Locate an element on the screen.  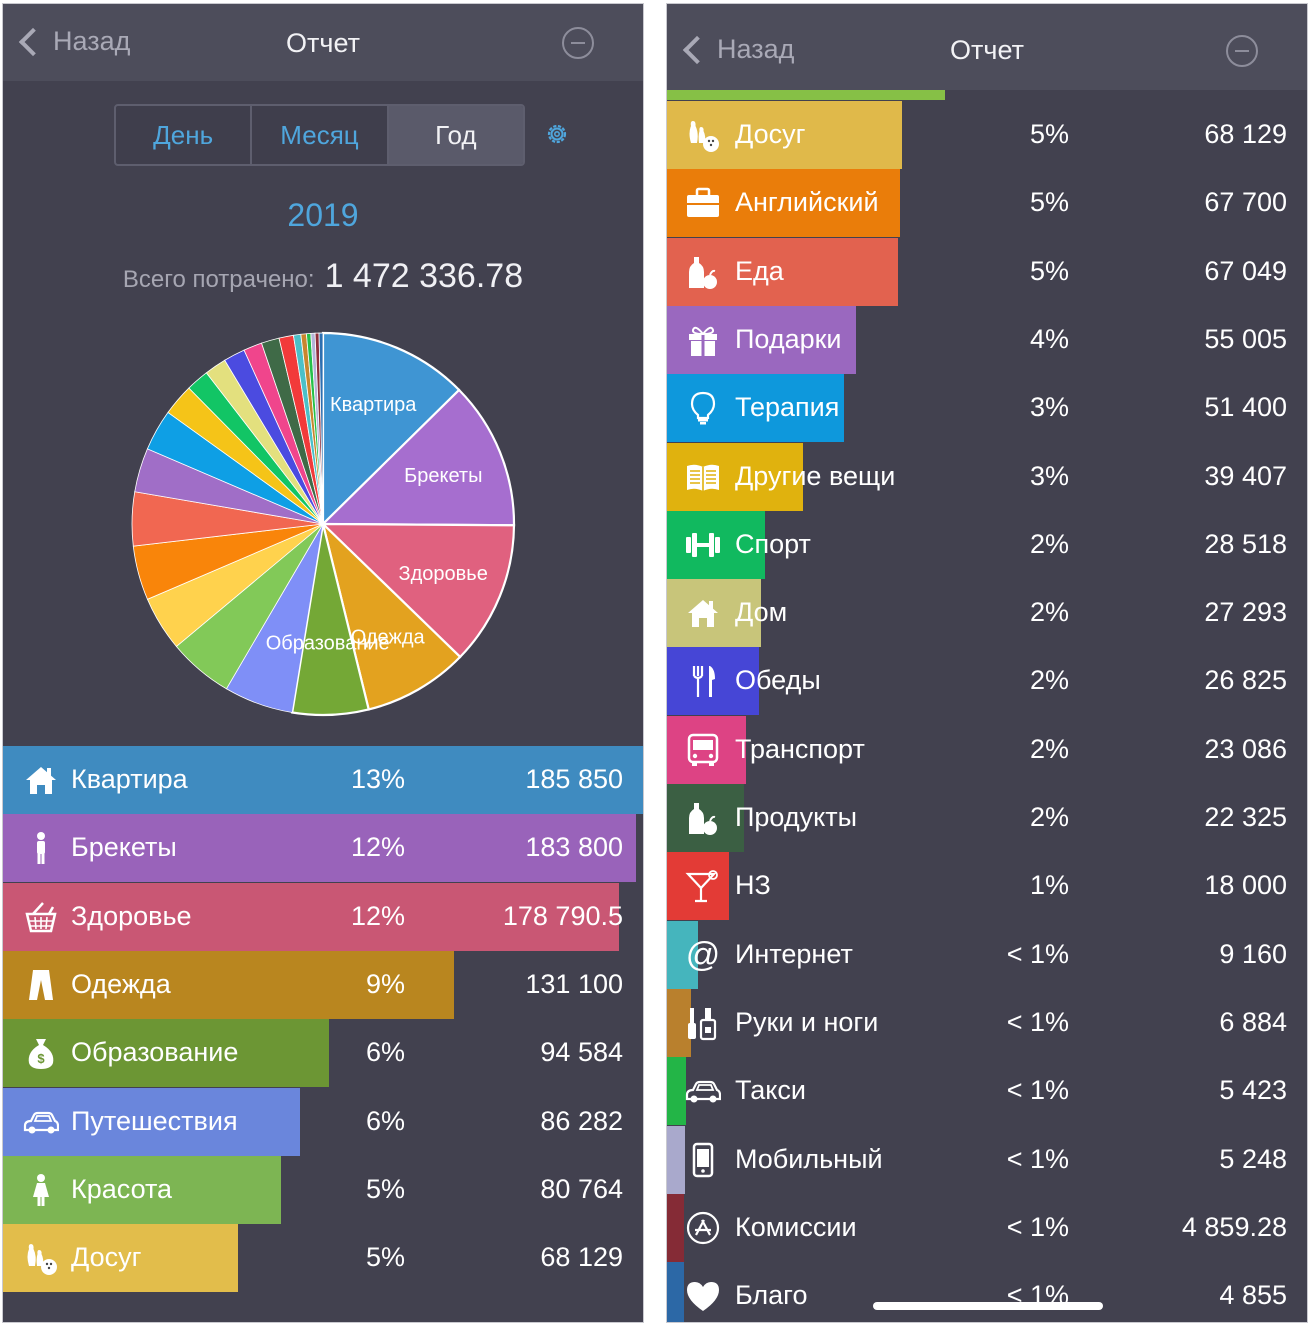
category-name: Квартира is located at coordinates (129, 779).